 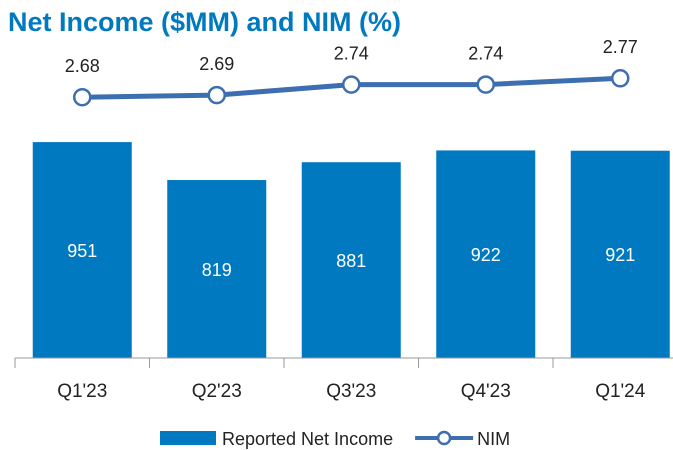 What do you see at coordinates (493, 439) in the screenshot?
I see `legend-label: NIM` at bounding box center [493, 439].